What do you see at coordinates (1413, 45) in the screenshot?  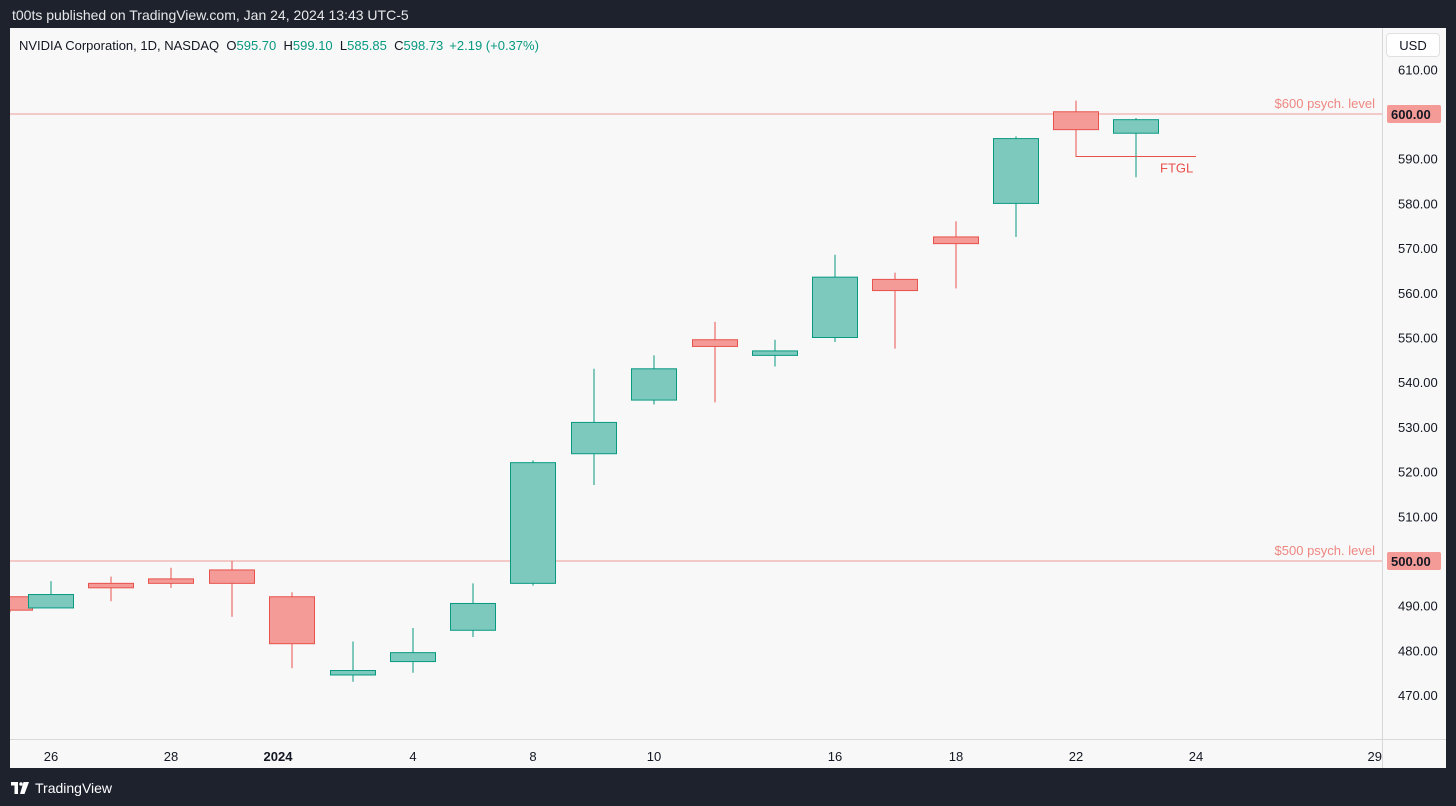 I see `currency-button: USD` at bounding box center [1413, 45].